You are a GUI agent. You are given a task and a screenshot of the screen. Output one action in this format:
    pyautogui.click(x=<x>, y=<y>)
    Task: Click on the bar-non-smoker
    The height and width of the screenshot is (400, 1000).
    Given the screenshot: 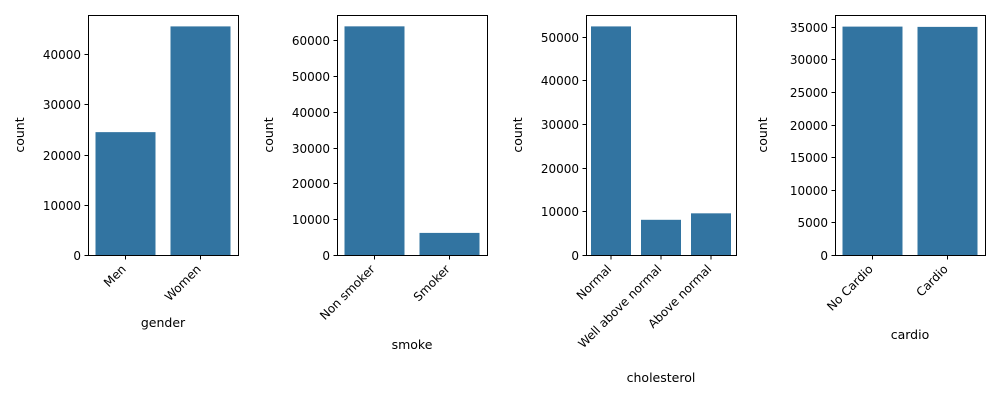 What is the action you would take?
    pyautogui.click(x=374, y=141)
    